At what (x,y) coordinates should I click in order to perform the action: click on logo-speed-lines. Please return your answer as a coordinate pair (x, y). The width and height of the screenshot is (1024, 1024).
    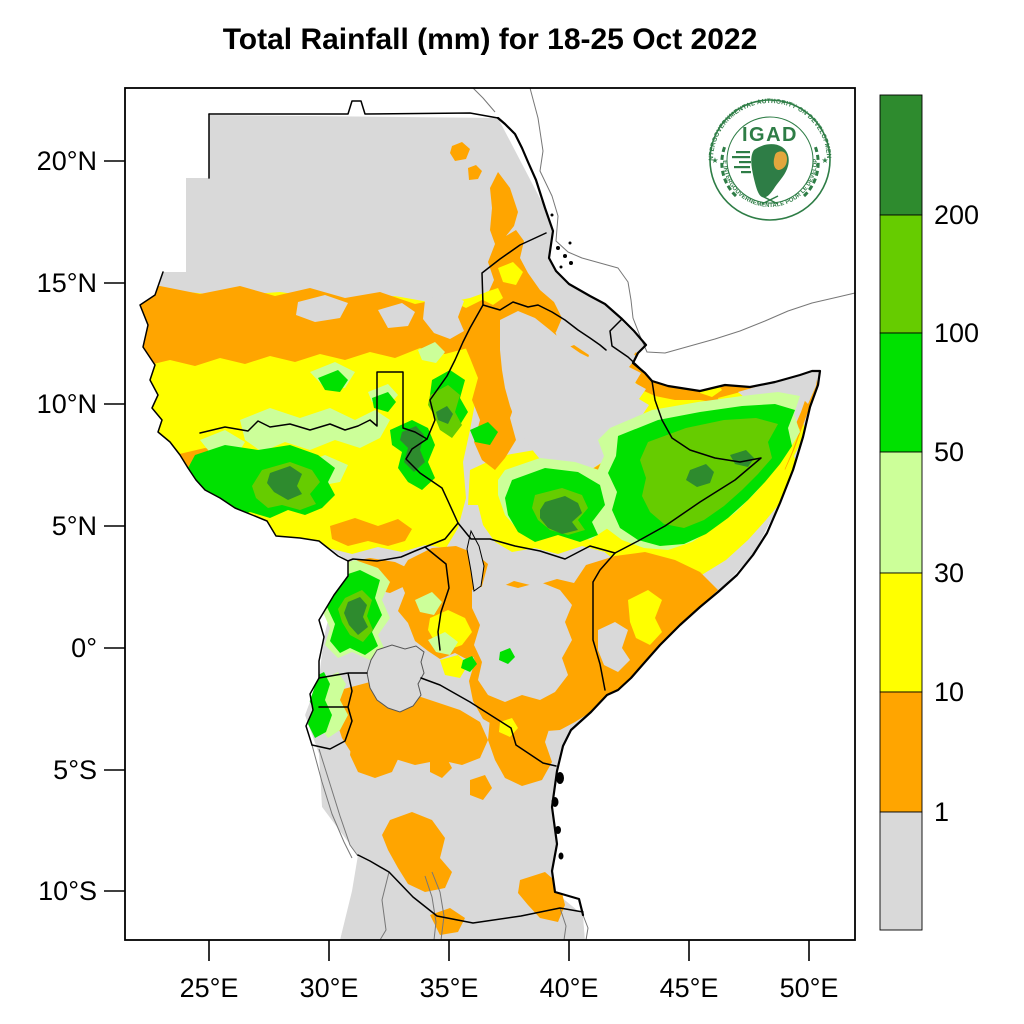
    Looking at the image, I should click on (741, 162).